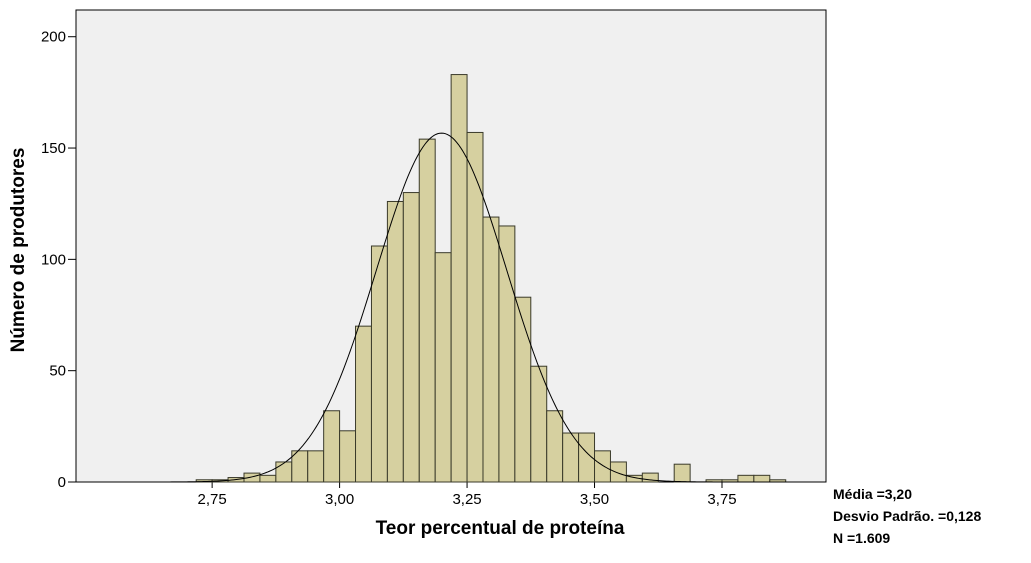  Describe the element at coordinates (53, 37) in the screenshot. I see `y-tick-label: 200` at that location.